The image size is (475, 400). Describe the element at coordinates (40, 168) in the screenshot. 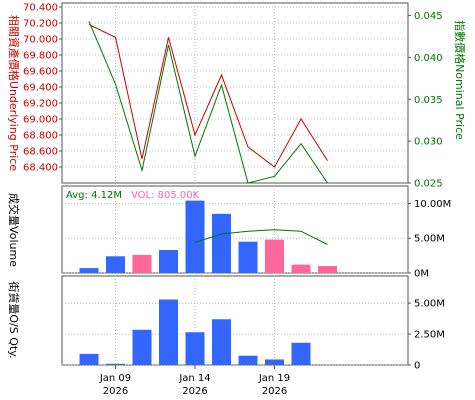

I see `left-axis-tick-label: 68.400` at that location.